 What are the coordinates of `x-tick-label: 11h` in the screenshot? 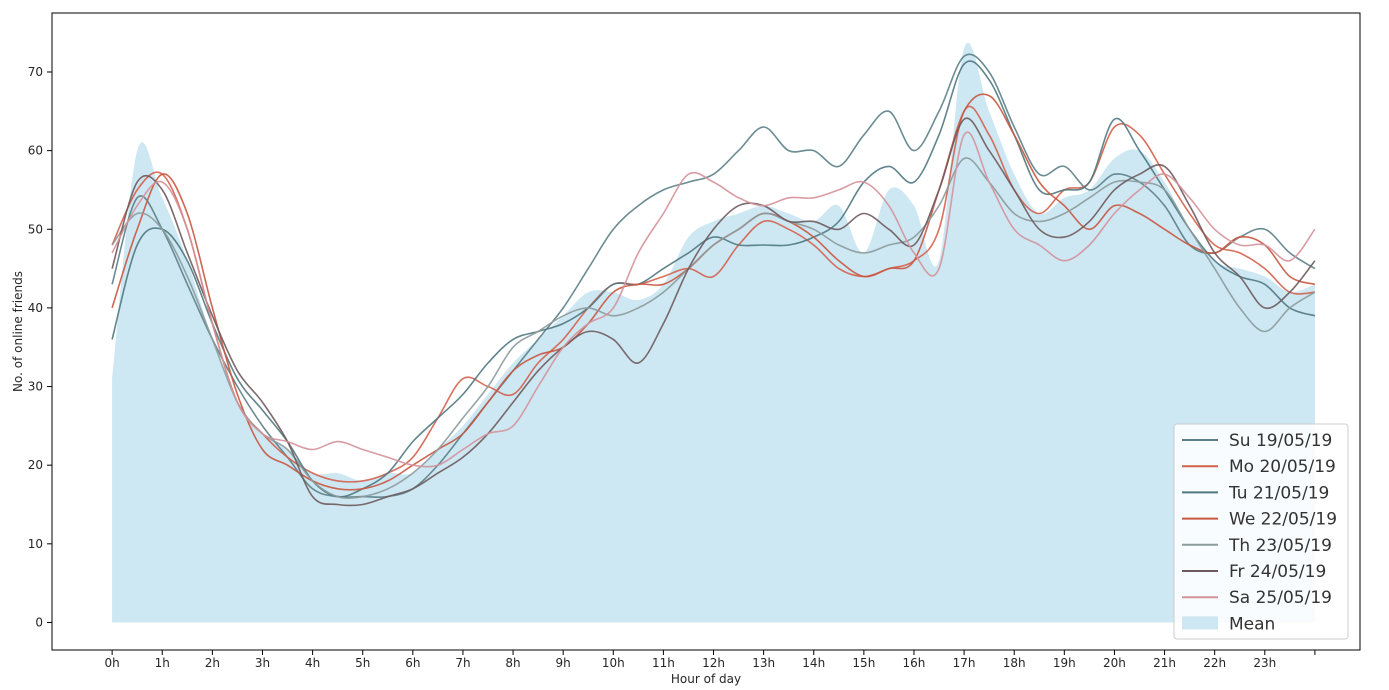 It's located at (663, 663).